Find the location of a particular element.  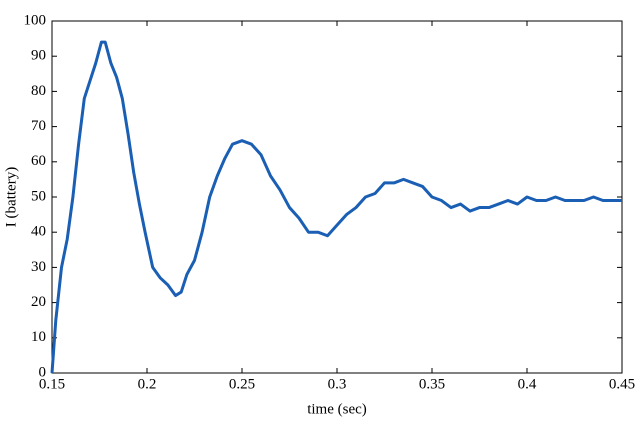

y-tick-label: 80 is located at coordinates (38, 91).